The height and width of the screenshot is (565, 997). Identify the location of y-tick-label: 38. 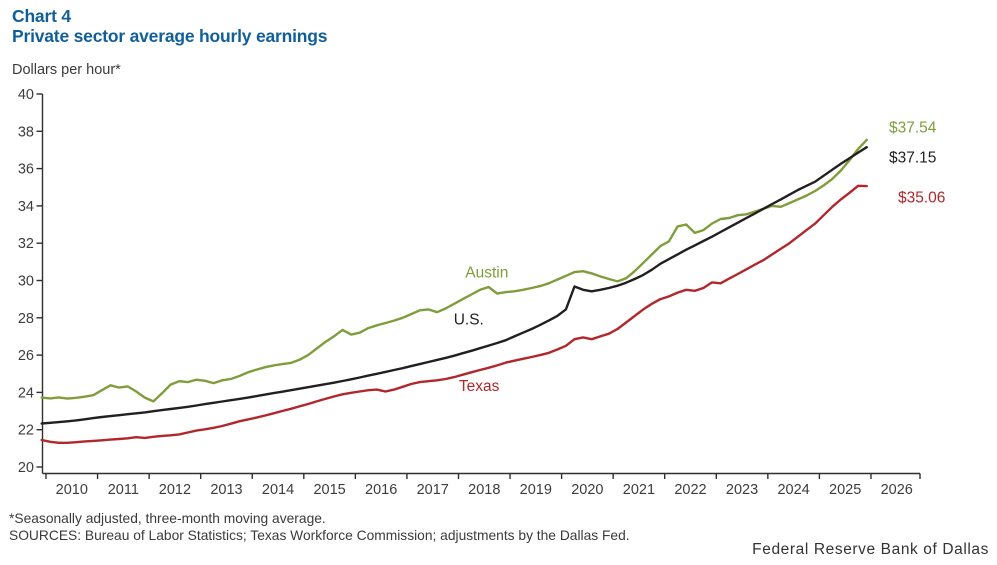
(26, 132).